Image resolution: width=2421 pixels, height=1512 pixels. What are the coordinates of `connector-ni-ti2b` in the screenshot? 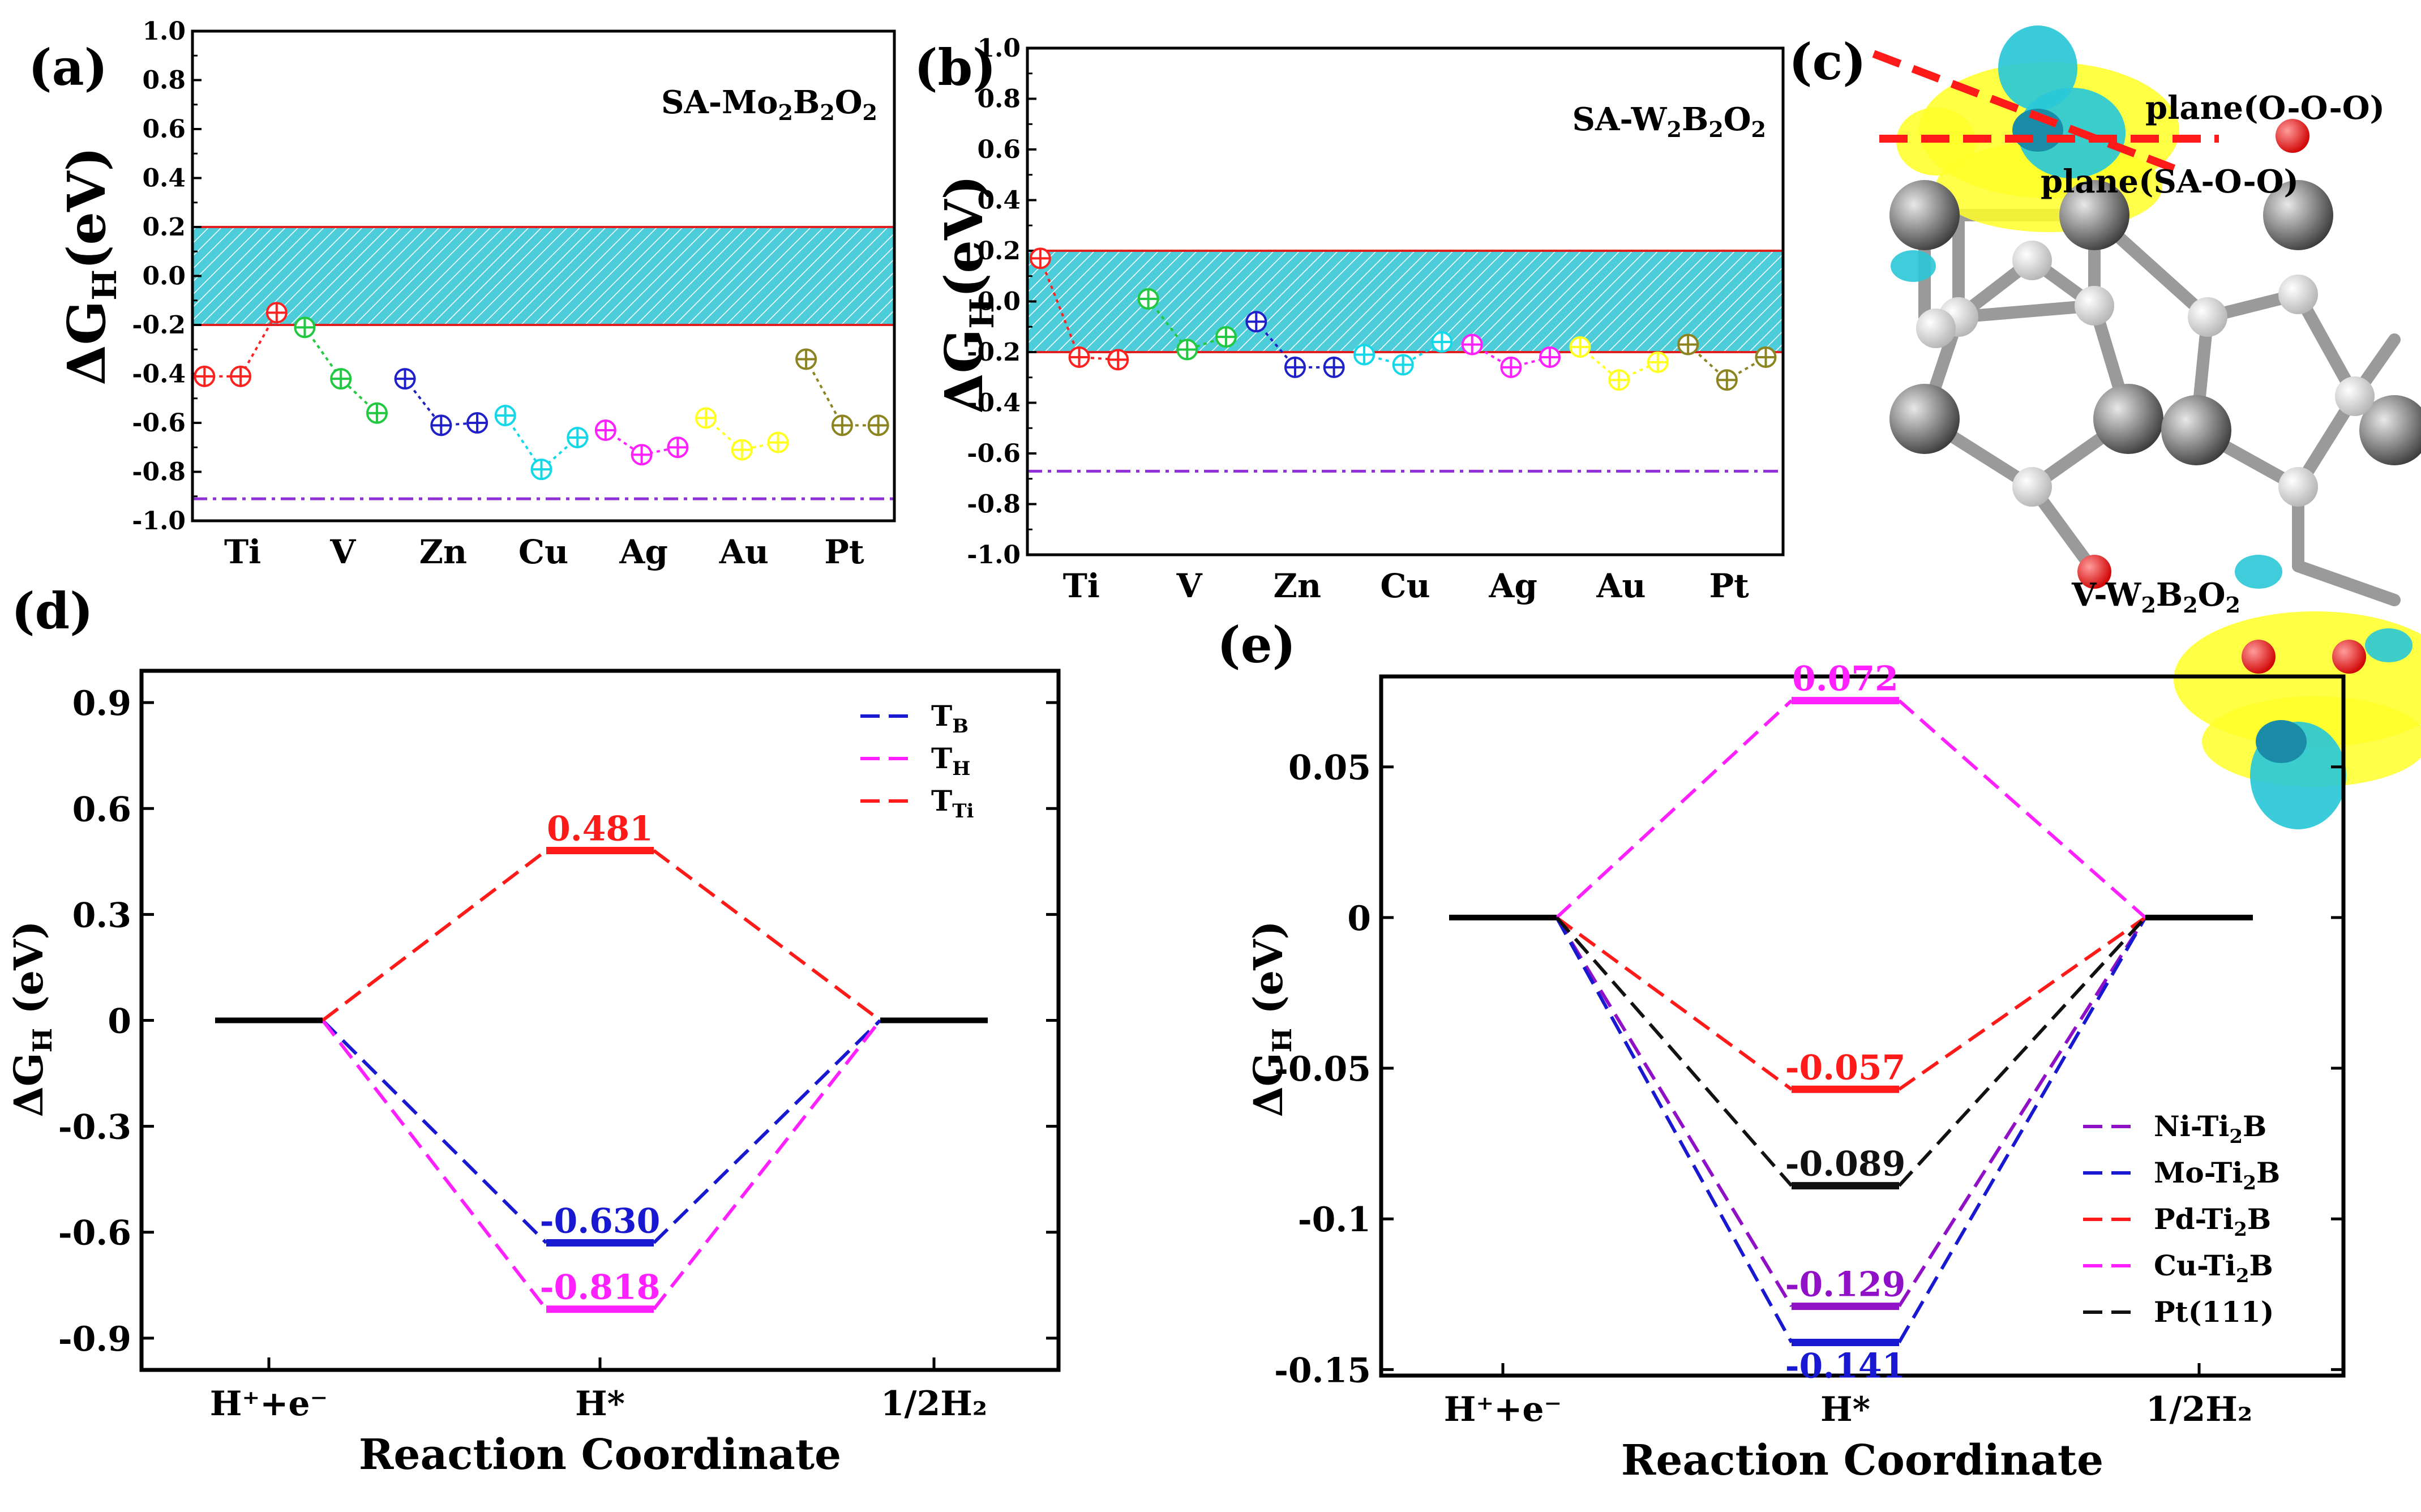 It's located at (2022, 1112).